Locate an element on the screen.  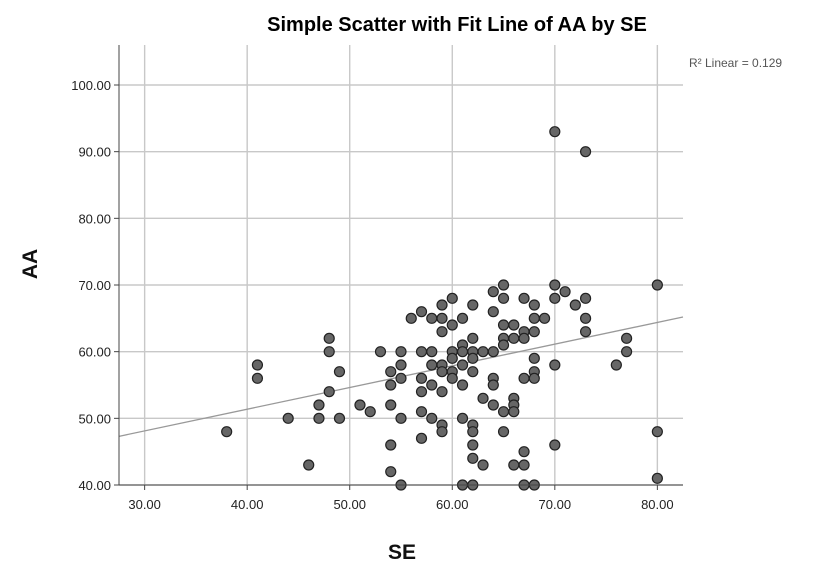
y-tick-label: 100.00 is located at coordinates (91, 85).